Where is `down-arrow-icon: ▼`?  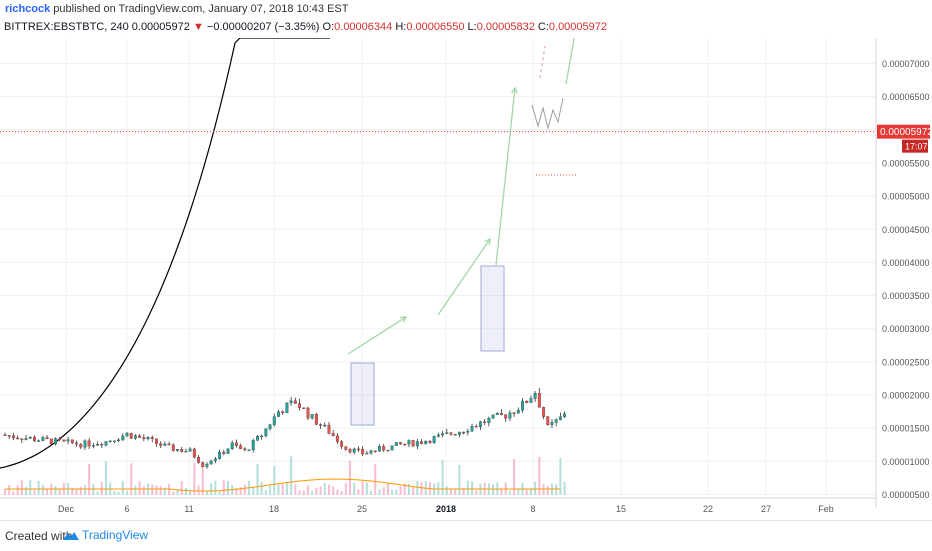
down-arrow-icon: ▼ is located at coordinates (198, 27).